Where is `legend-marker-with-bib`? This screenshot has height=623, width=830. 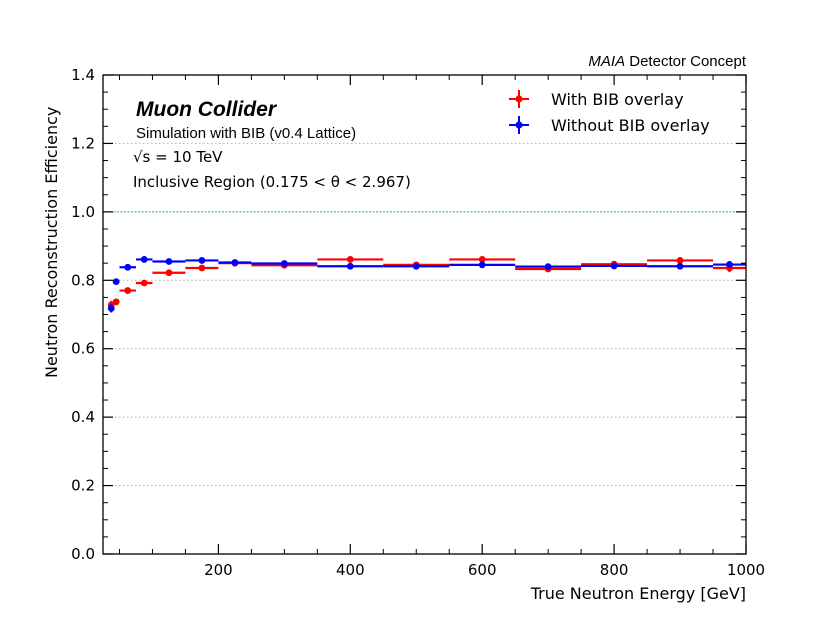 legend-marker-with-bib is located at coordinates (519, 99).